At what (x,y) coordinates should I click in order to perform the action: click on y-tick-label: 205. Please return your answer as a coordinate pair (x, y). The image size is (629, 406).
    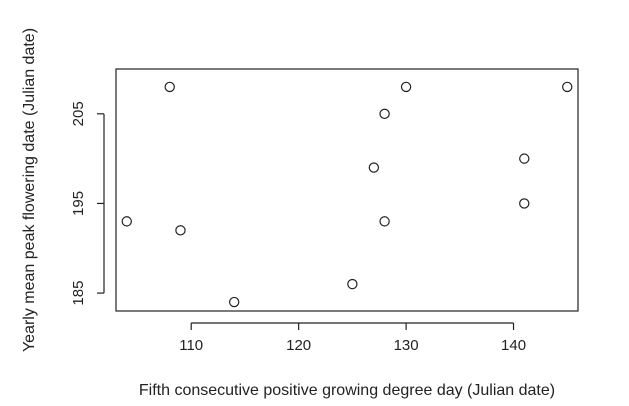
    Looking at the image, I should click on (78, 113).